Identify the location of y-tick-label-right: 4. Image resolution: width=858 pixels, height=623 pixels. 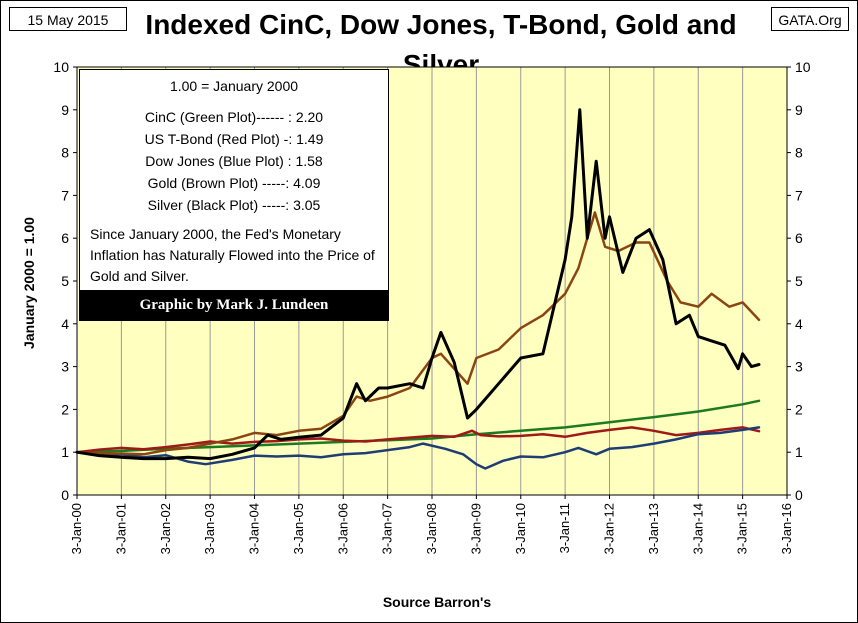
(799, 324).